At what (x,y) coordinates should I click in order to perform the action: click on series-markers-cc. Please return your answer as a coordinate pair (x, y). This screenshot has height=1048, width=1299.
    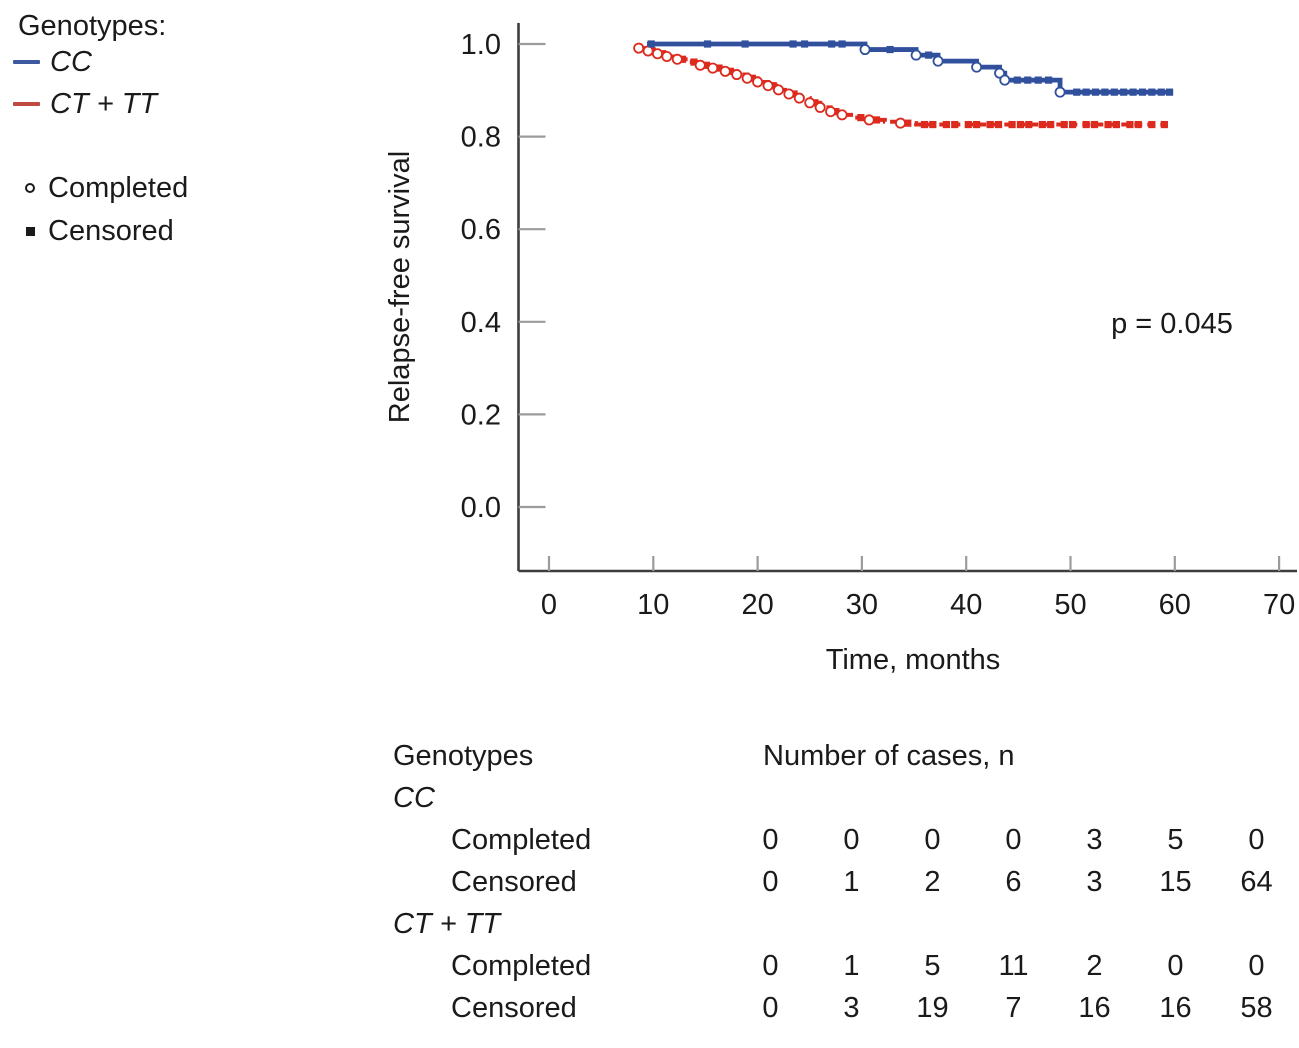
    Looking at the image, I should click on (910, 69).